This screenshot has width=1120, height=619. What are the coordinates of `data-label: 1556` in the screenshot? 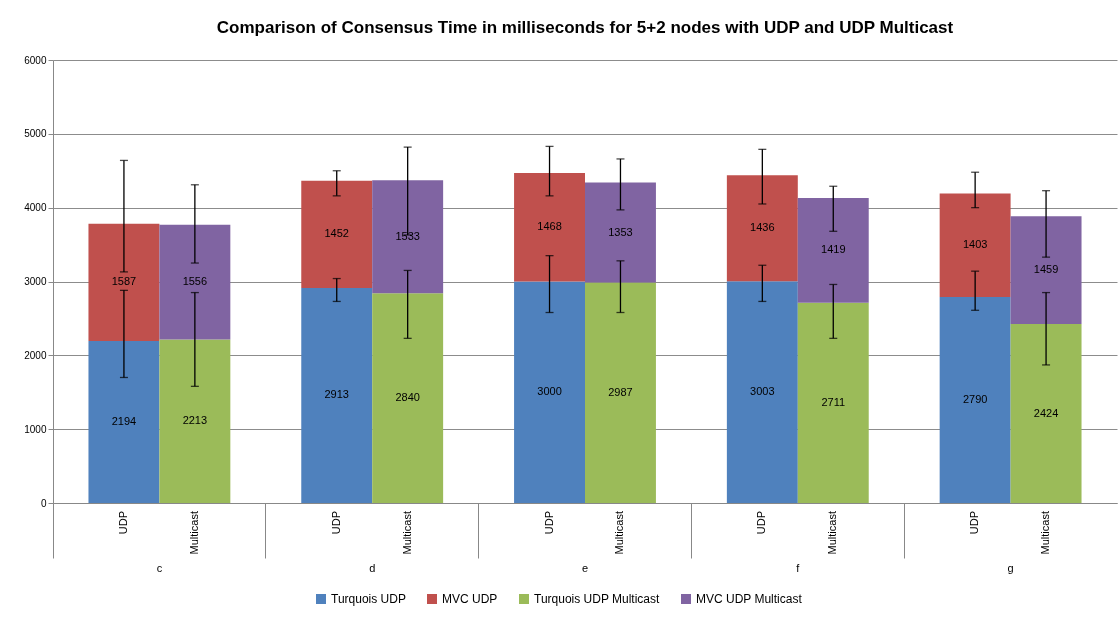 It's located at (195, 281).